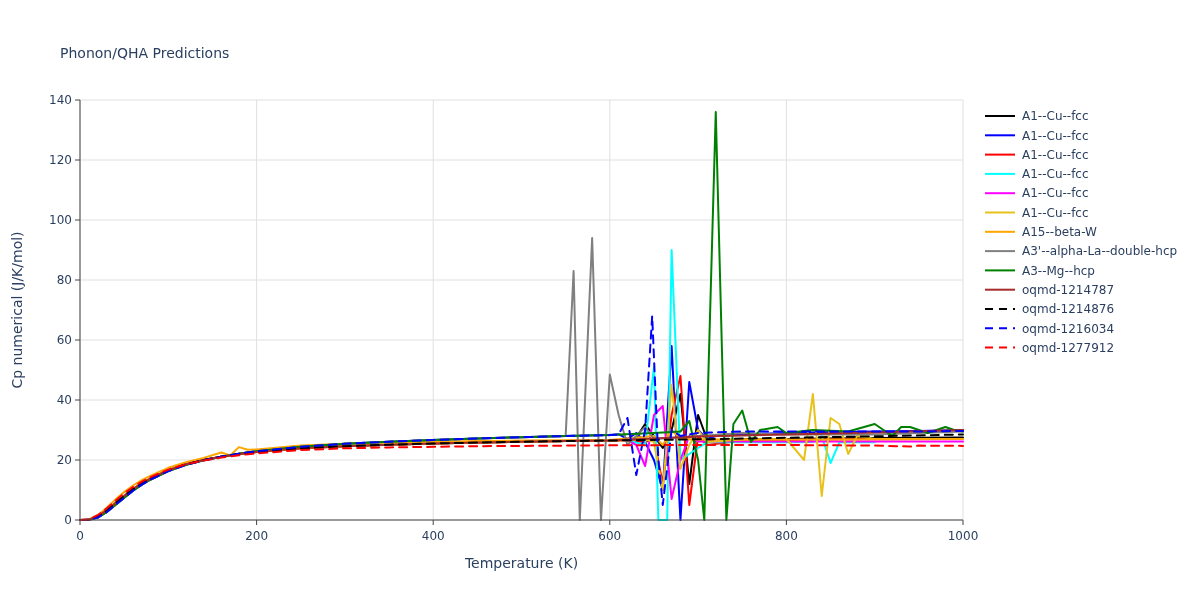 The height and width of the screenshot is (600, 1200). I want to click on line-series, so click(795, 452).